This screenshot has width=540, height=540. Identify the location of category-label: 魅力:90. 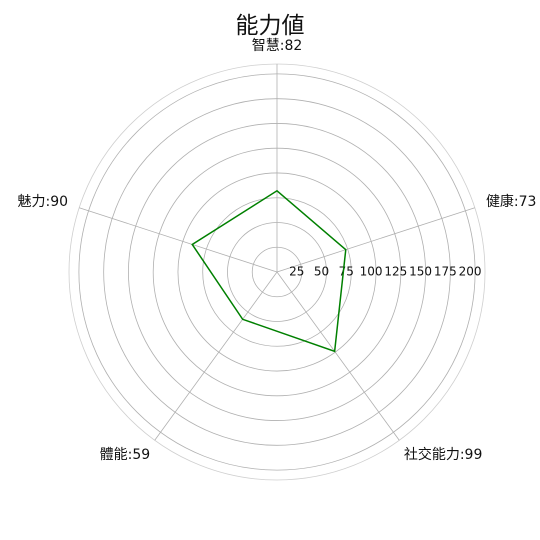
(43, 202).